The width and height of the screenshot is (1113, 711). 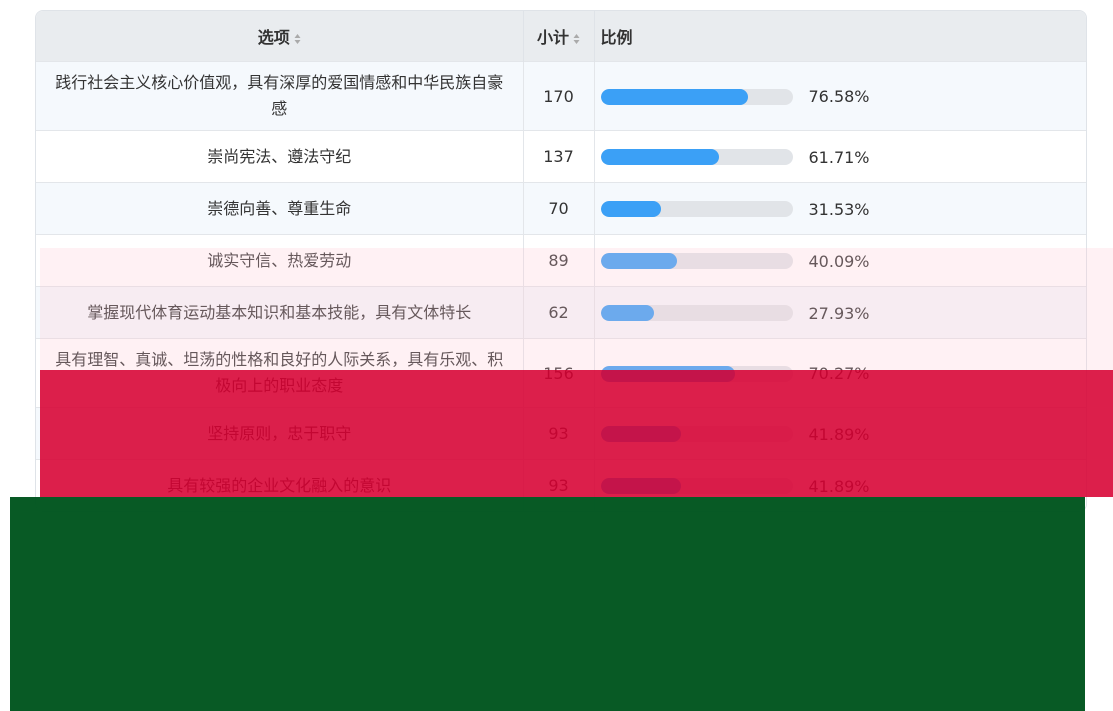 I want to click on percent-label: 76.58%, so click(x=839, y=96).